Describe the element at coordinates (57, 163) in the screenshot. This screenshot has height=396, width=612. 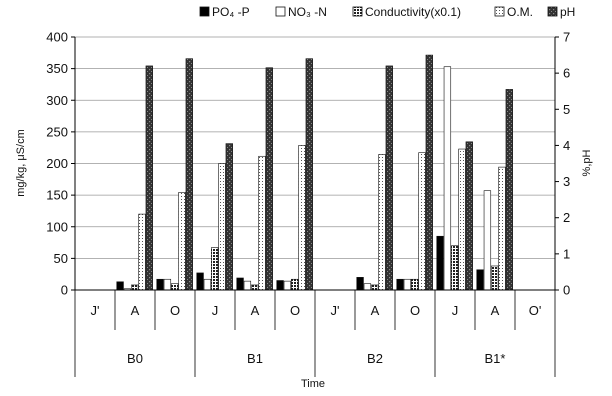
I see `left-tick-label: 200` at that location.